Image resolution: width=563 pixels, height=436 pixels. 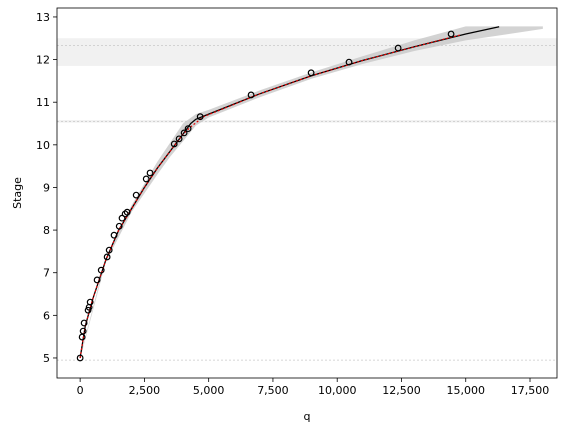 What do you see at coordinates (530, 390) in the screenshot?
I see `x-tick-label: 17,500` at bounding box center [530, 390].